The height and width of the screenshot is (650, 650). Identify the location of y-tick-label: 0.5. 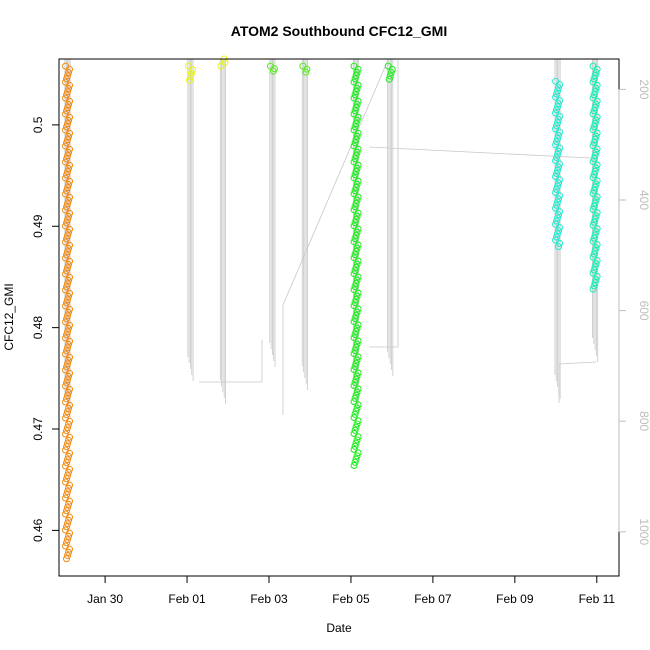
(38, 124).